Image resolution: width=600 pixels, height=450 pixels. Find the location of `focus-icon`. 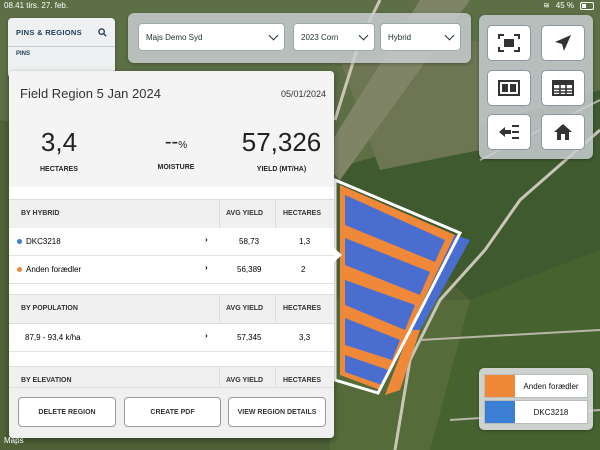

focus-icon is located at coordinates (509, 43).